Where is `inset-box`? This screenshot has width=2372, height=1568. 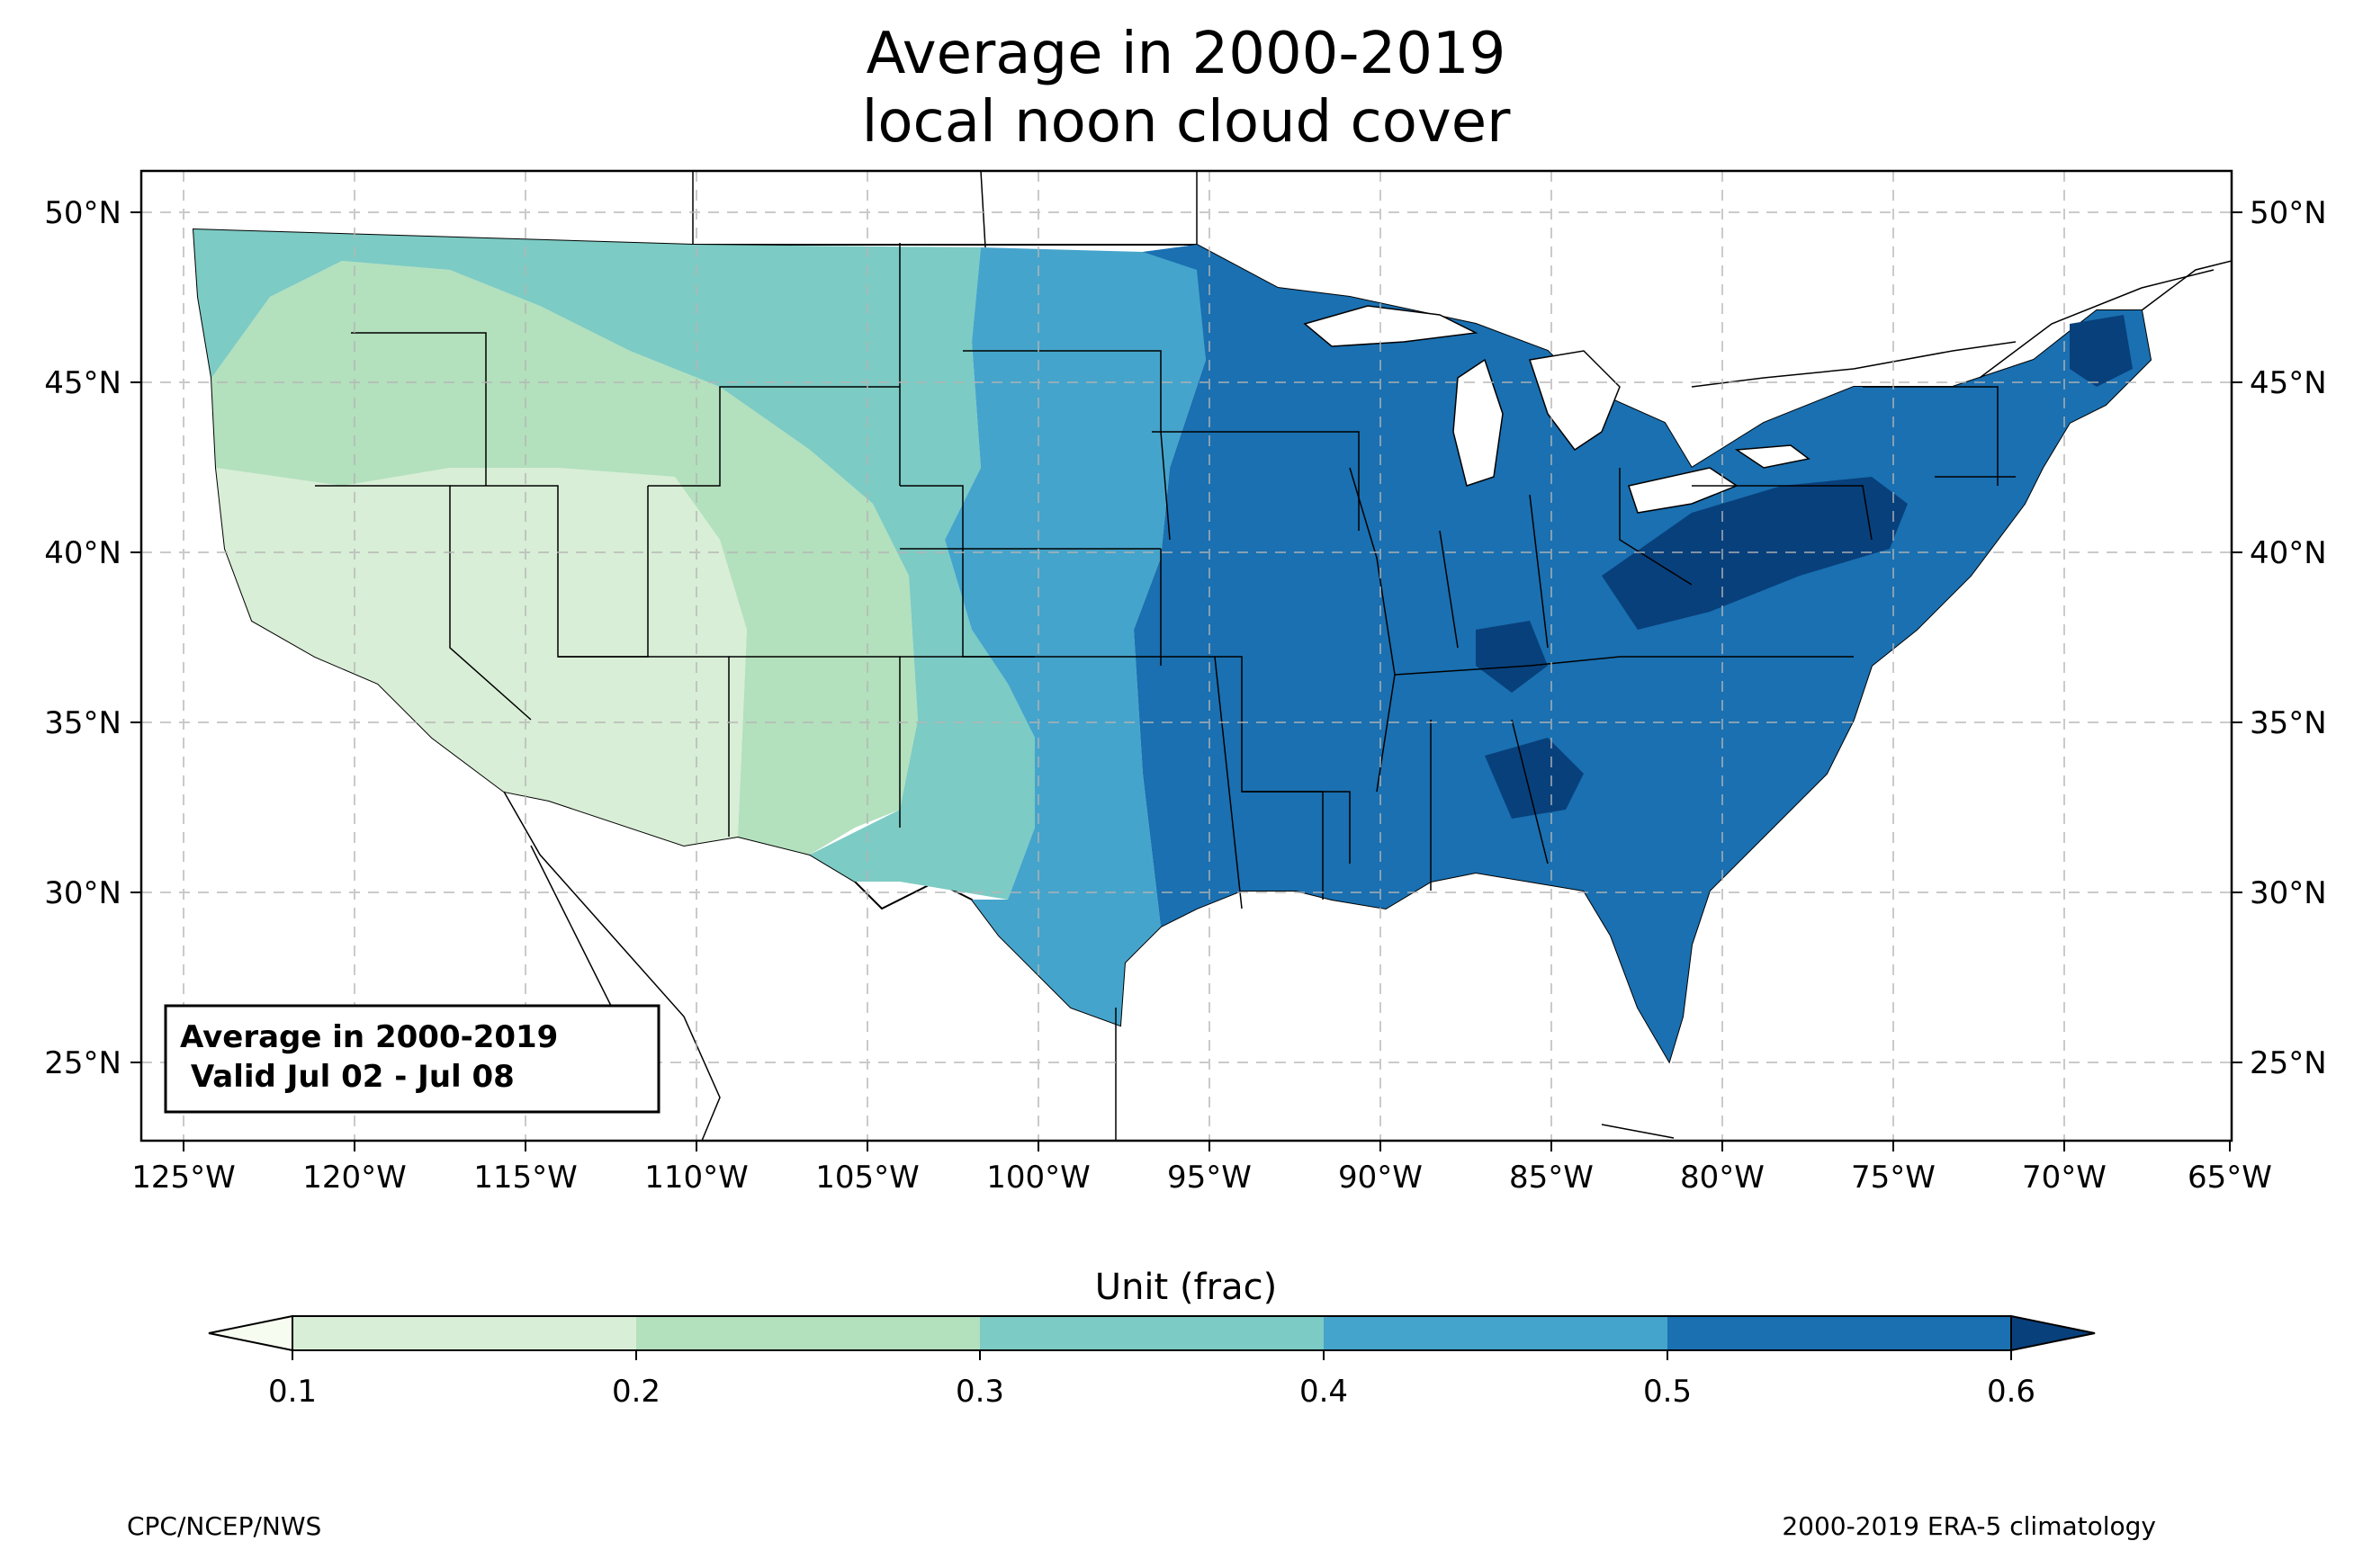
inset-box is located at coordinates (412, 1059).